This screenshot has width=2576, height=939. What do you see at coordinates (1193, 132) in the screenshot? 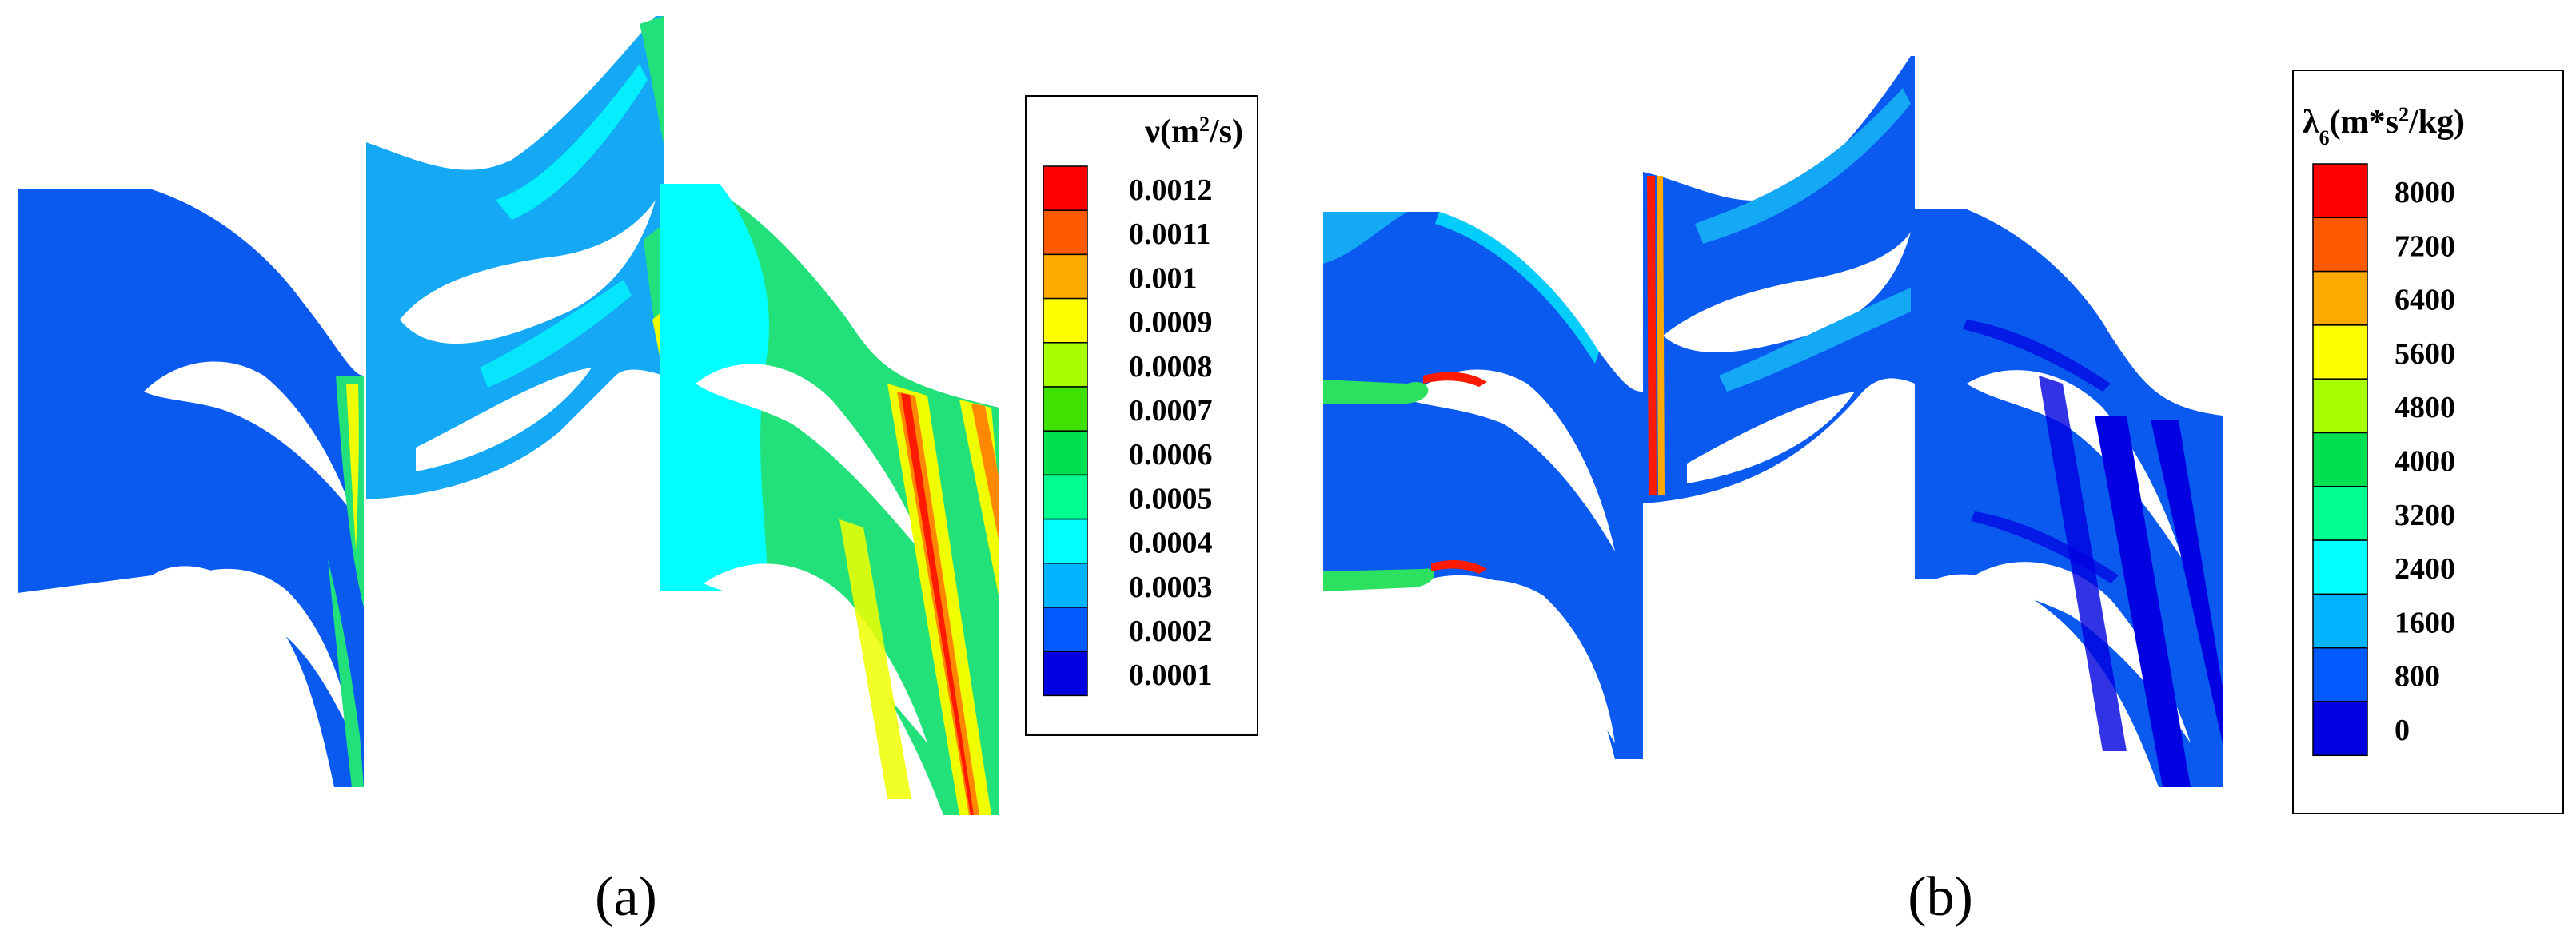
I see `legend-a-title: ν(m2/s)` at bounding box center [1193, 132].